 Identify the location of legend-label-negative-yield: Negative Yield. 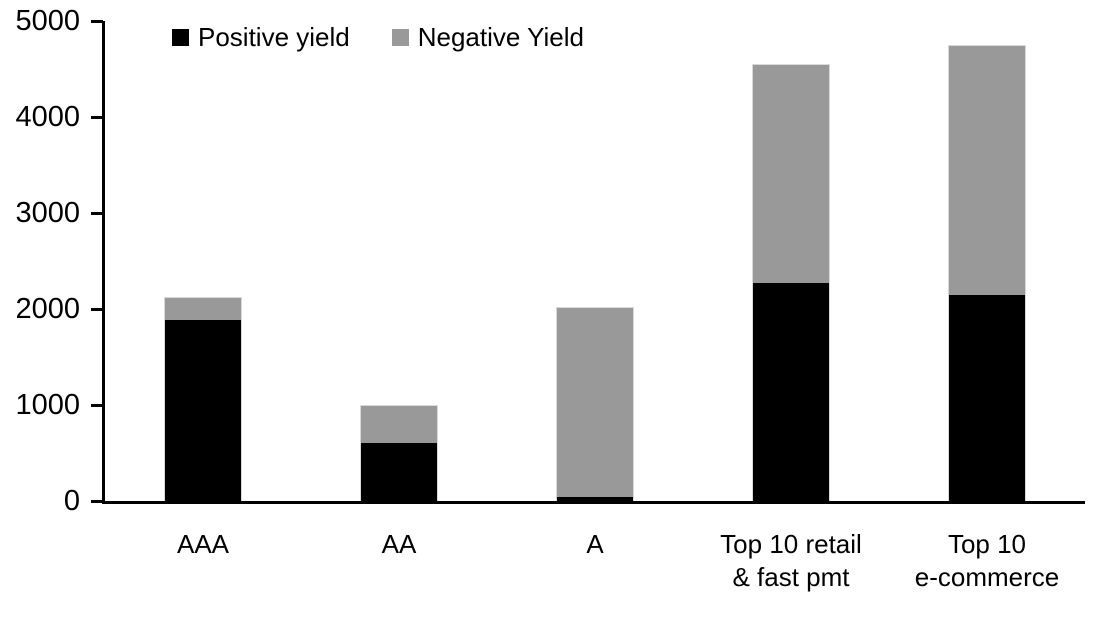
(500, 37).